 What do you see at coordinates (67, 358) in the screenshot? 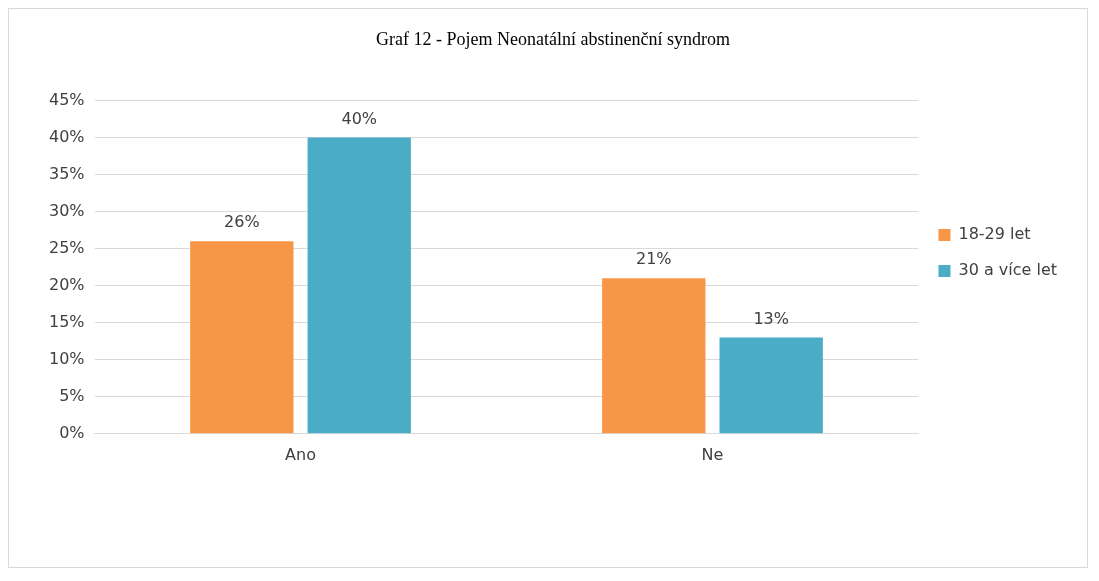
I see `y-tick-label: 10%` at bounding box center [67, 358].